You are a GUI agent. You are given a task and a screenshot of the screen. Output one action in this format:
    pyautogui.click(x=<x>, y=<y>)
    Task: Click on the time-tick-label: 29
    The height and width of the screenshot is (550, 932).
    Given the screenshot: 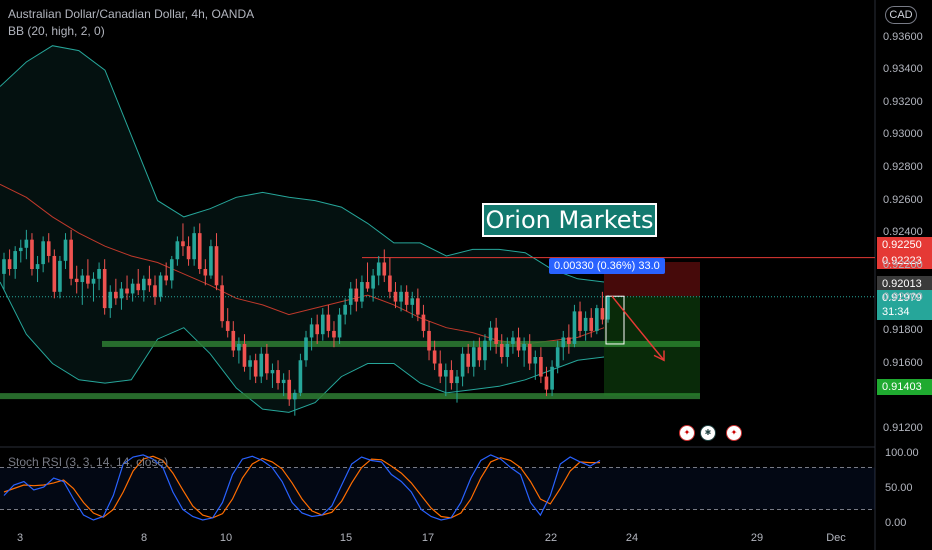 What is the action you would take?
    pyautogui.click(x=757, y=538)
    